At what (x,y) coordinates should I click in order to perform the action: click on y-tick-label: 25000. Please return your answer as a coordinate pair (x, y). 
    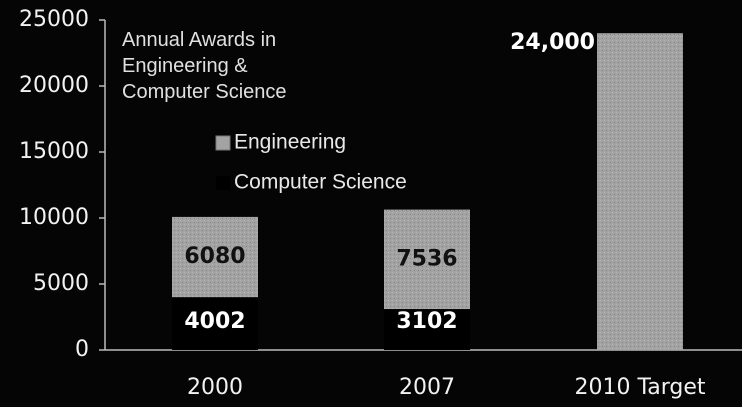
    Looking at the image, I should click on (54, 19).